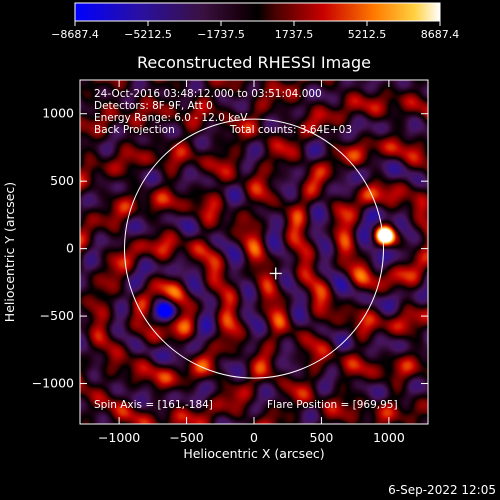  What do you see at coordinates (257, 12) in the screenshot?
I see `colorbar` at bounding box center [257, 12].